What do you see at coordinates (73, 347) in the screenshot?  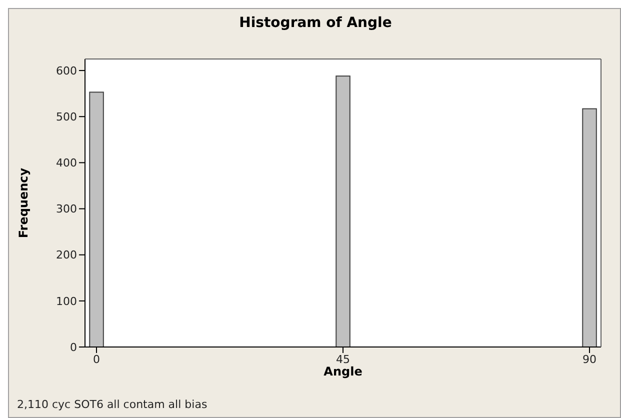 I see `y-tick-label: 0` at bounding box center [73, 347].